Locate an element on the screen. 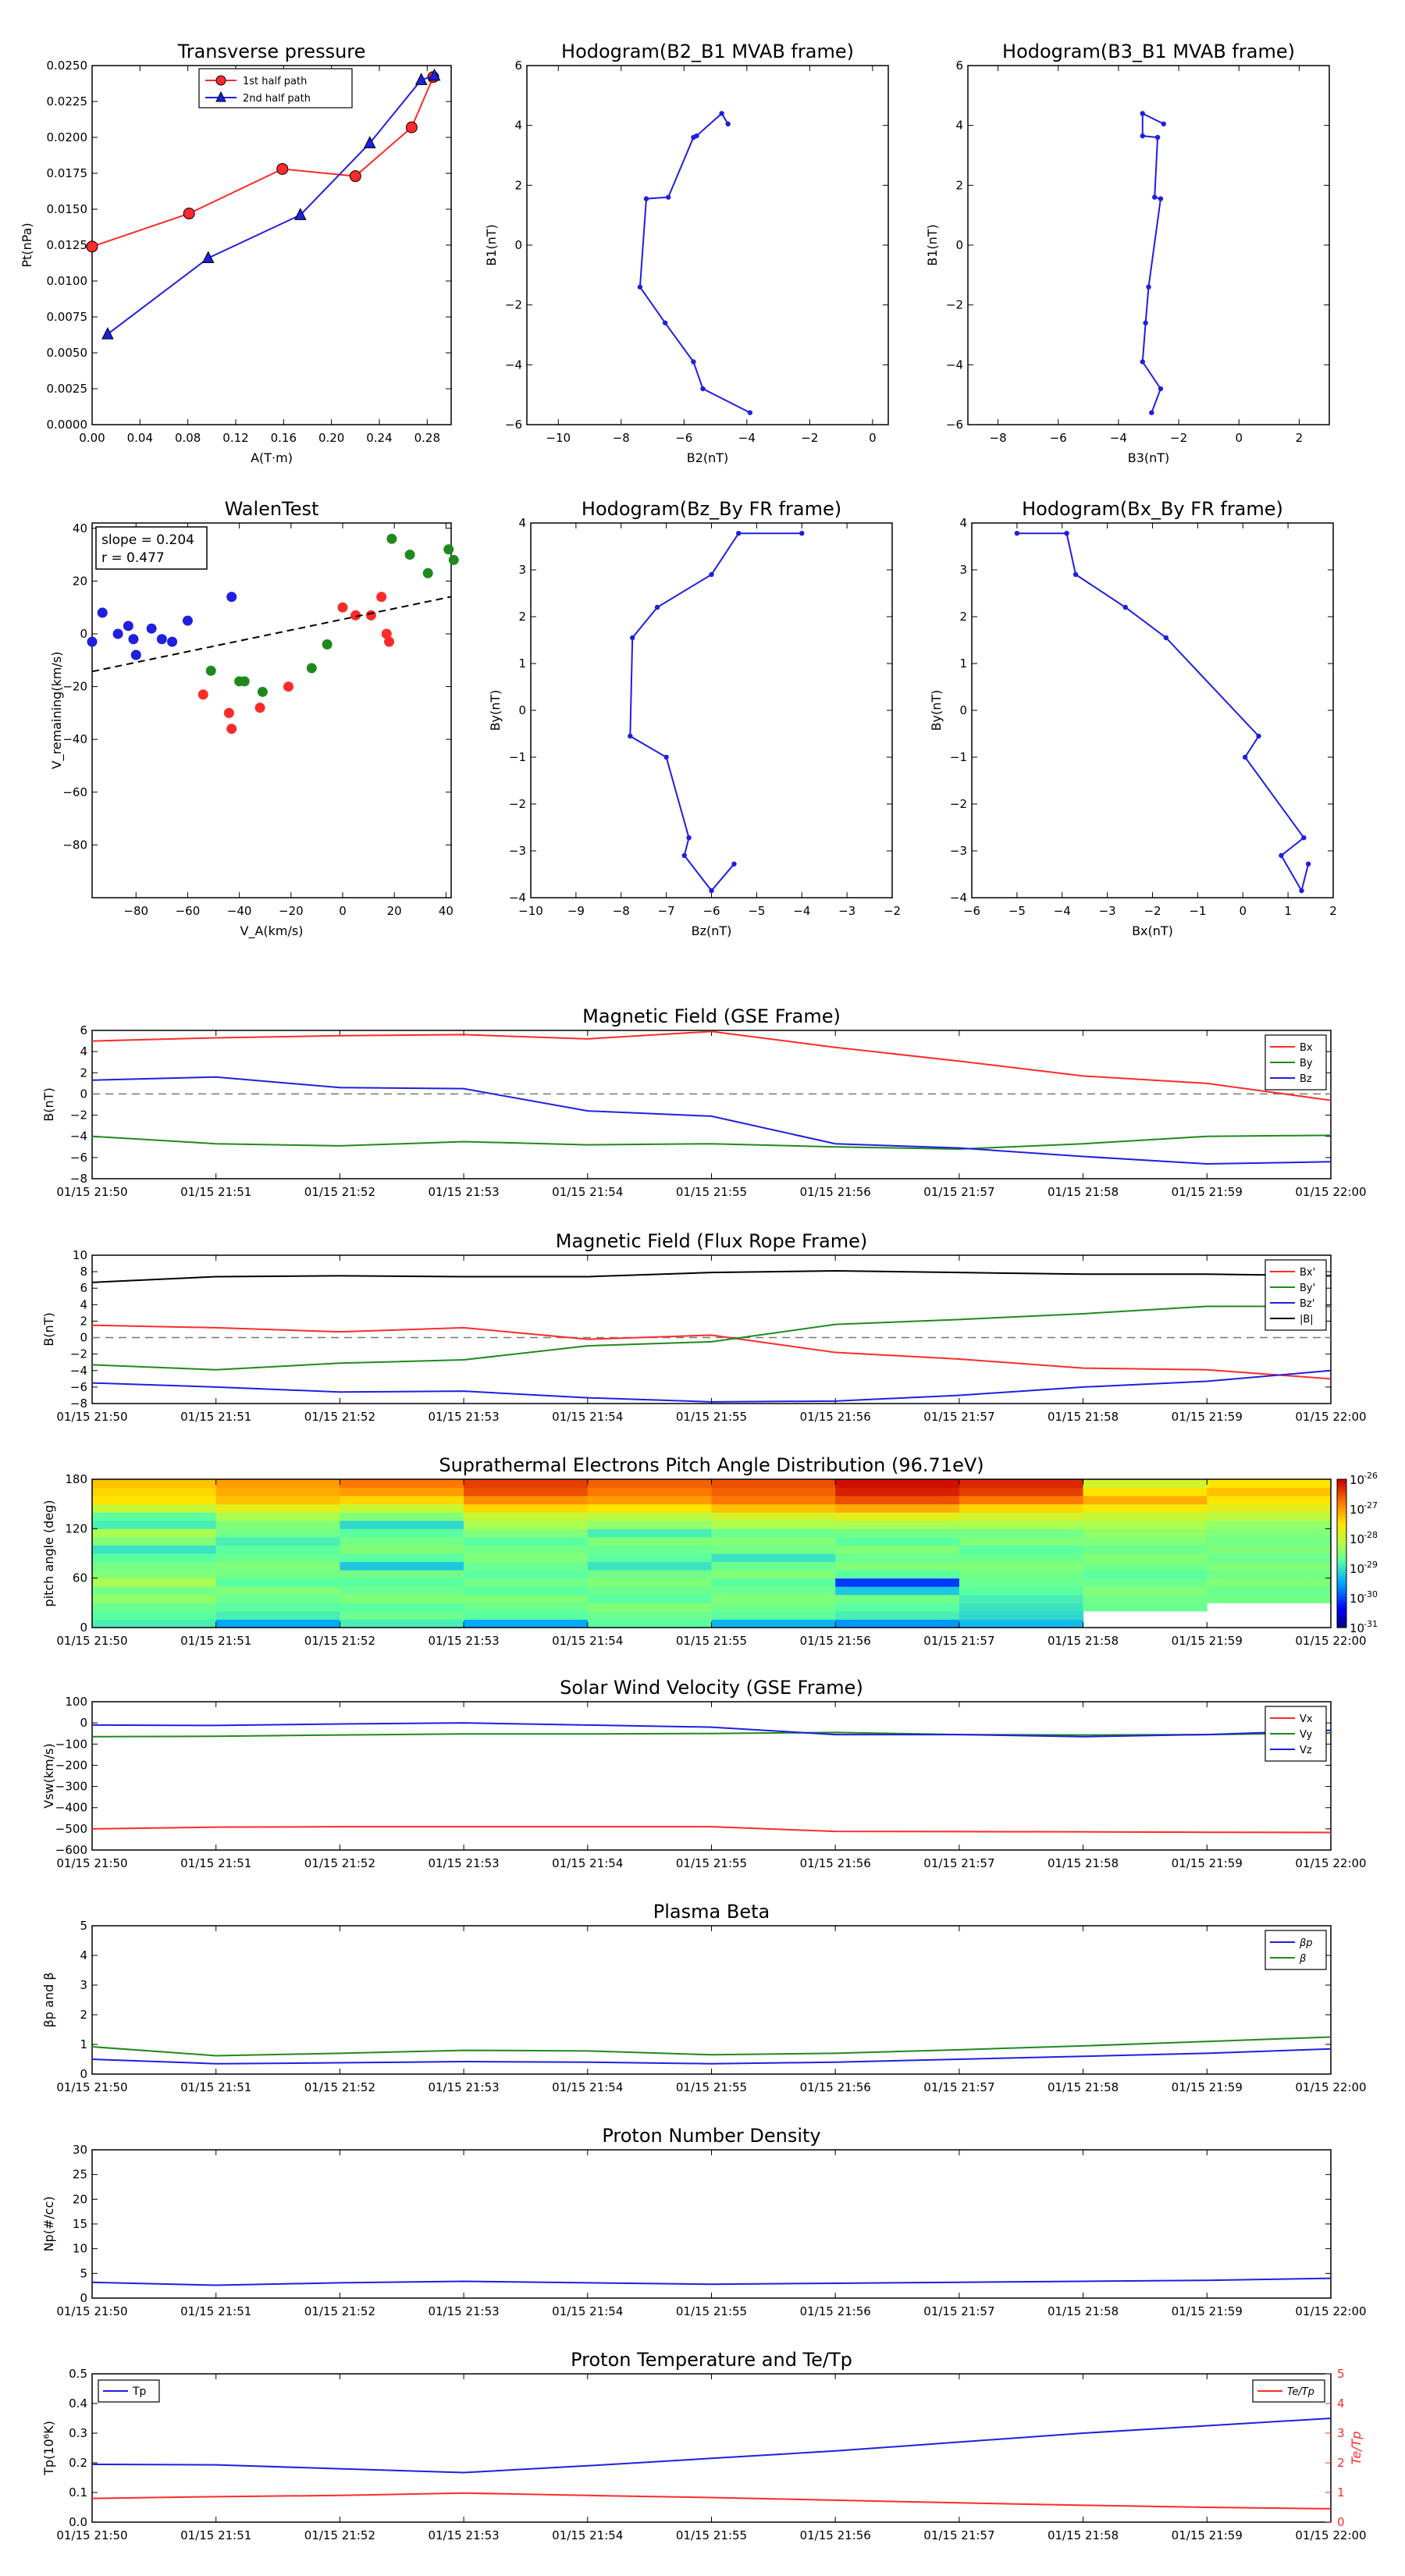 This screenshot has width=1405, height=2576. legend-label: |B| is located at coordinates (1307, 1319).